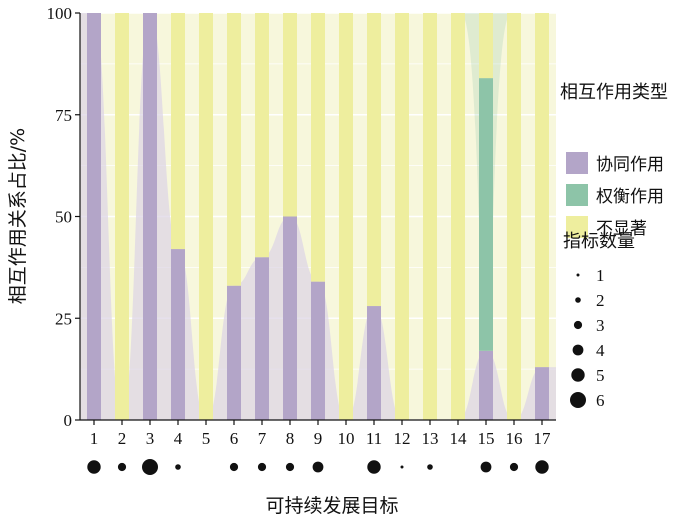 The width and height of the screenshot is (700, 523). Describe the element at coordinates (150, 438) in the screenshot. I see `x-tick-label: 3` at that location.